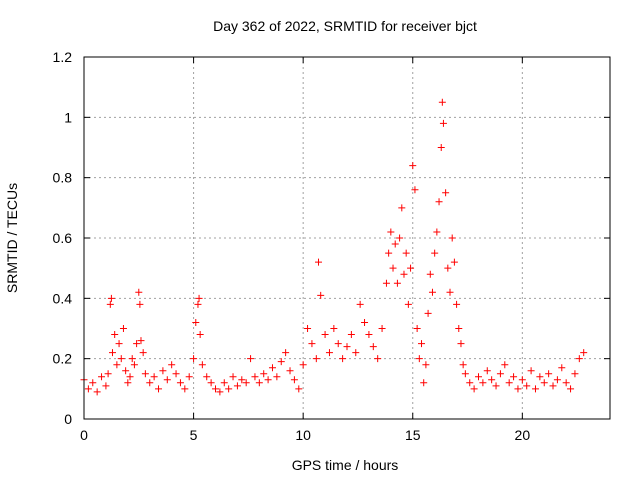  What do you see at coordinates (68, 117) in the screenshot?
I see `y-tick-label: 1` at bounding box center [68, 117].